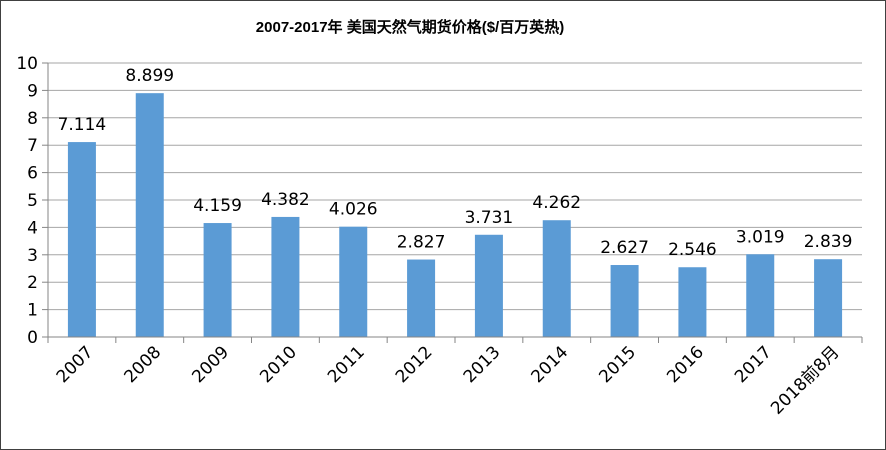  I want to click on data-label: 2.627, so click(624, 248).